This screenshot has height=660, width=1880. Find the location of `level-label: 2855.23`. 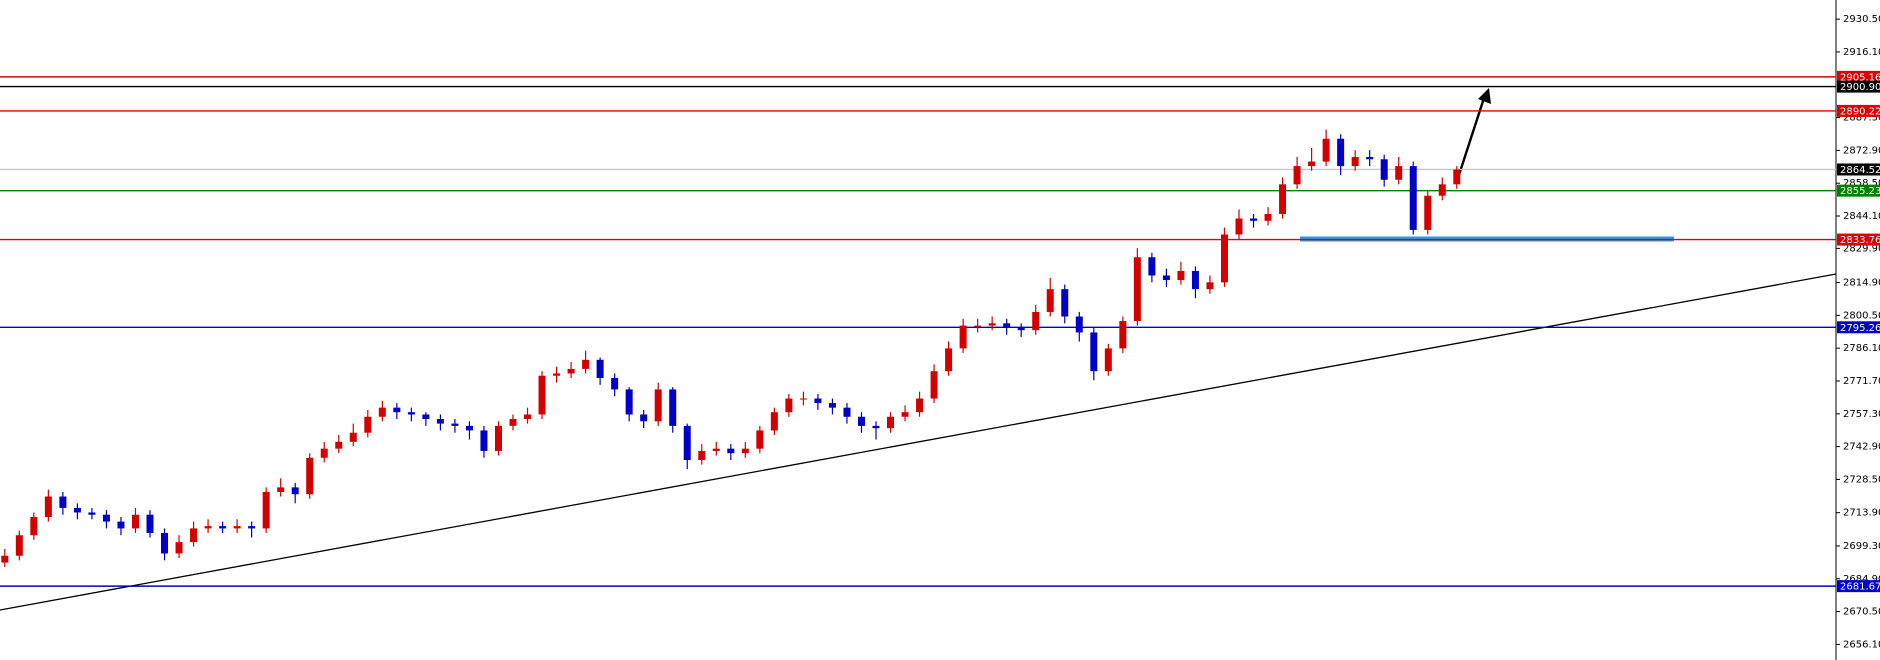

level-label: 2855.23 is located at coordinates (1860, 191).